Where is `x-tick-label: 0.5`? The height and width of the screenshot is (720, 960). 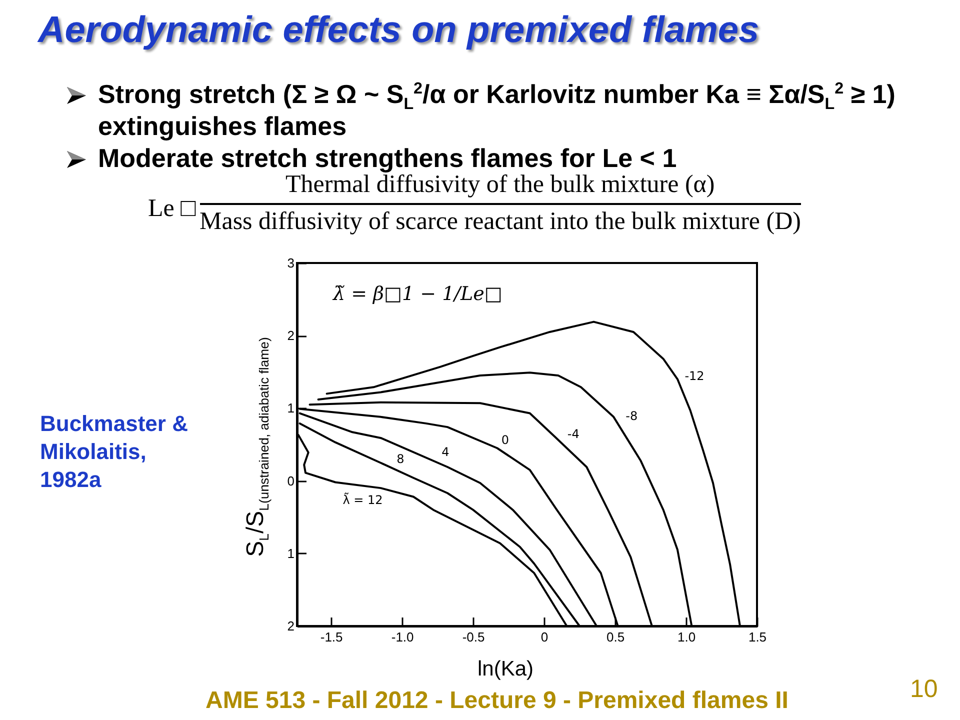
x-tick-label: 0.5 is located at coordinates (615, 637).